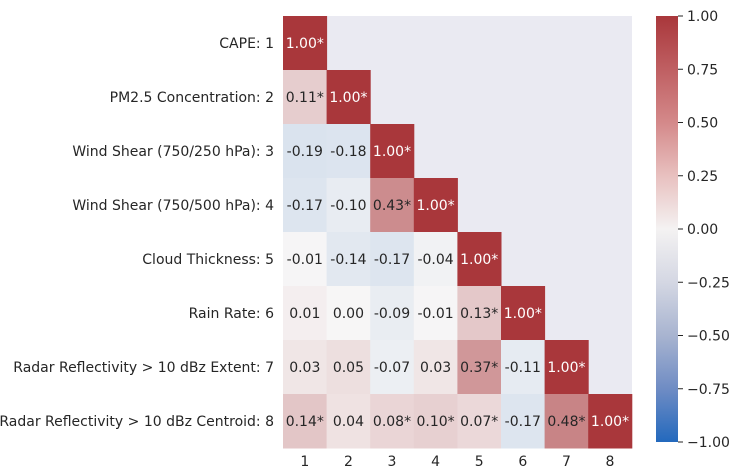  Describe the element at coordinates (208, 260) in the screenshot. I see `row-tick-label: Cloud Thickness: 5` at that location.